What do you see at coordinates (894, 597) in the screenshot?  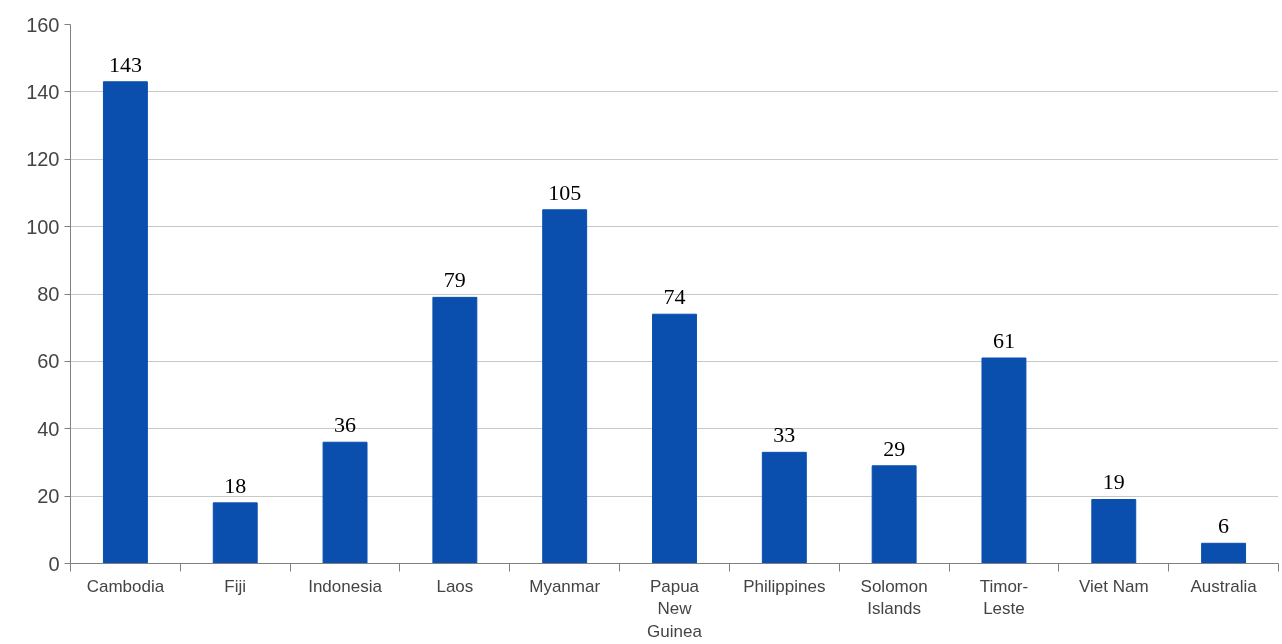 I see `x-tick-label: Solomon Islands` at bounding box center [894, 597].